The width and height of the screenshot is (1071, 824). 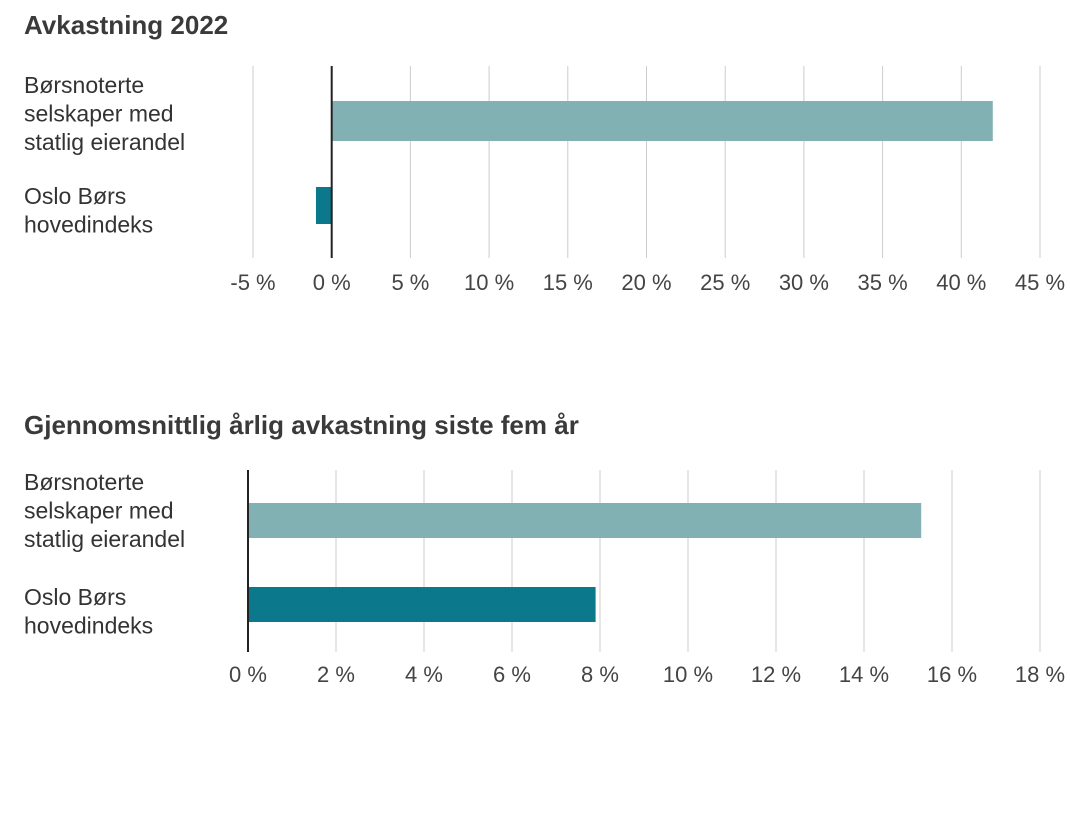 What do you see at coordinates (424, 674) in the screenshot?
I see `x-tick-label: 4 %` at bounding box center [424, 674].